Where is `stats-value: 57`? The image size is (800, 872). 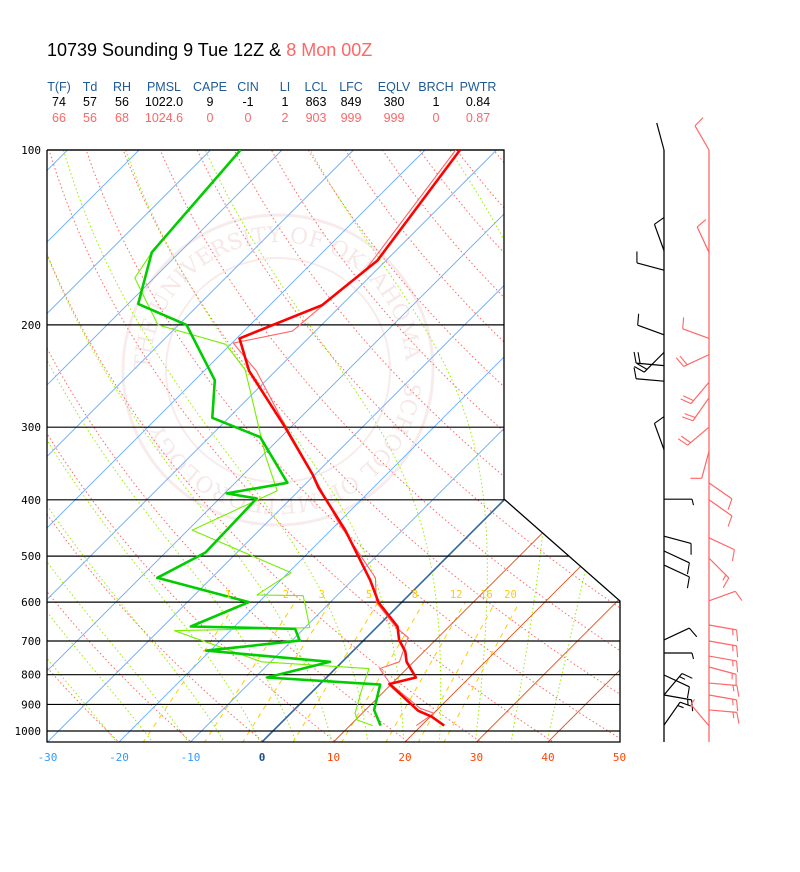 stats-value: 57 is located at coordinates (90, 102).